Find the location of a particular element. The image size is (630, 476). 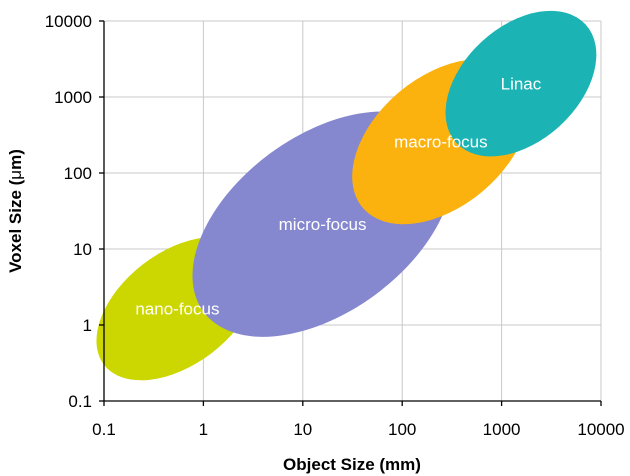

x-tick-label: 100 is located at coordinates (402, 429).